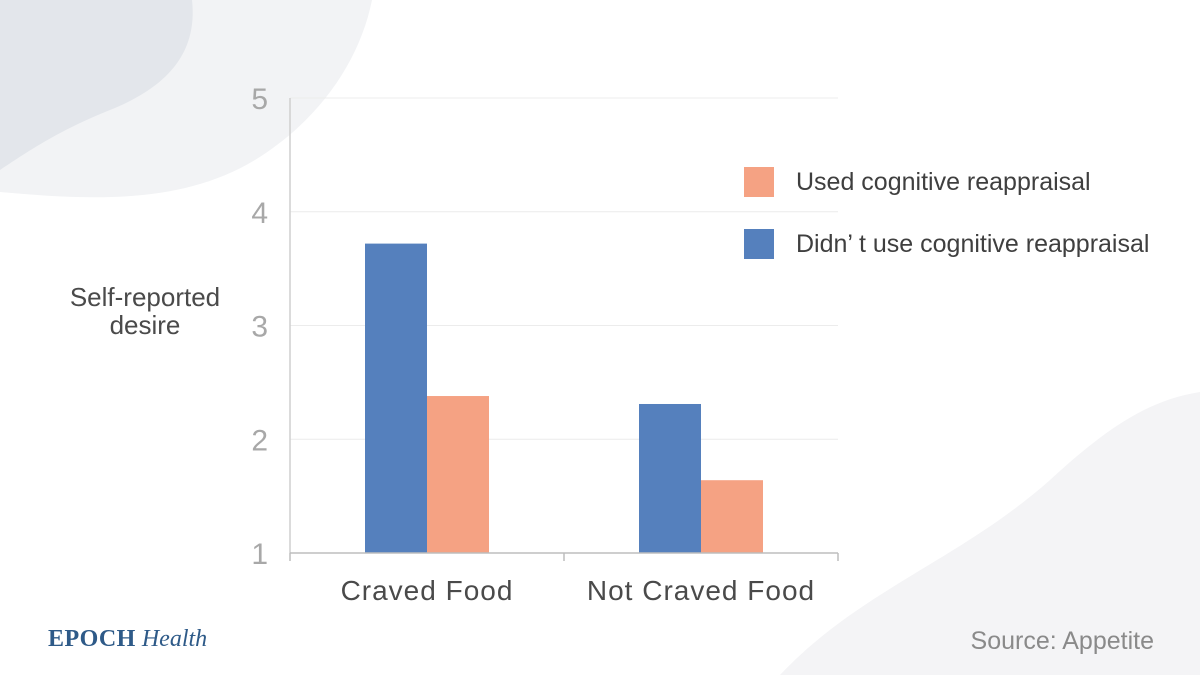 The image size is (1200, 675). What do you see at coordinates (458, 474) in the screenshot?
I see `bar-craved-used` at bounding box center [458, 474].